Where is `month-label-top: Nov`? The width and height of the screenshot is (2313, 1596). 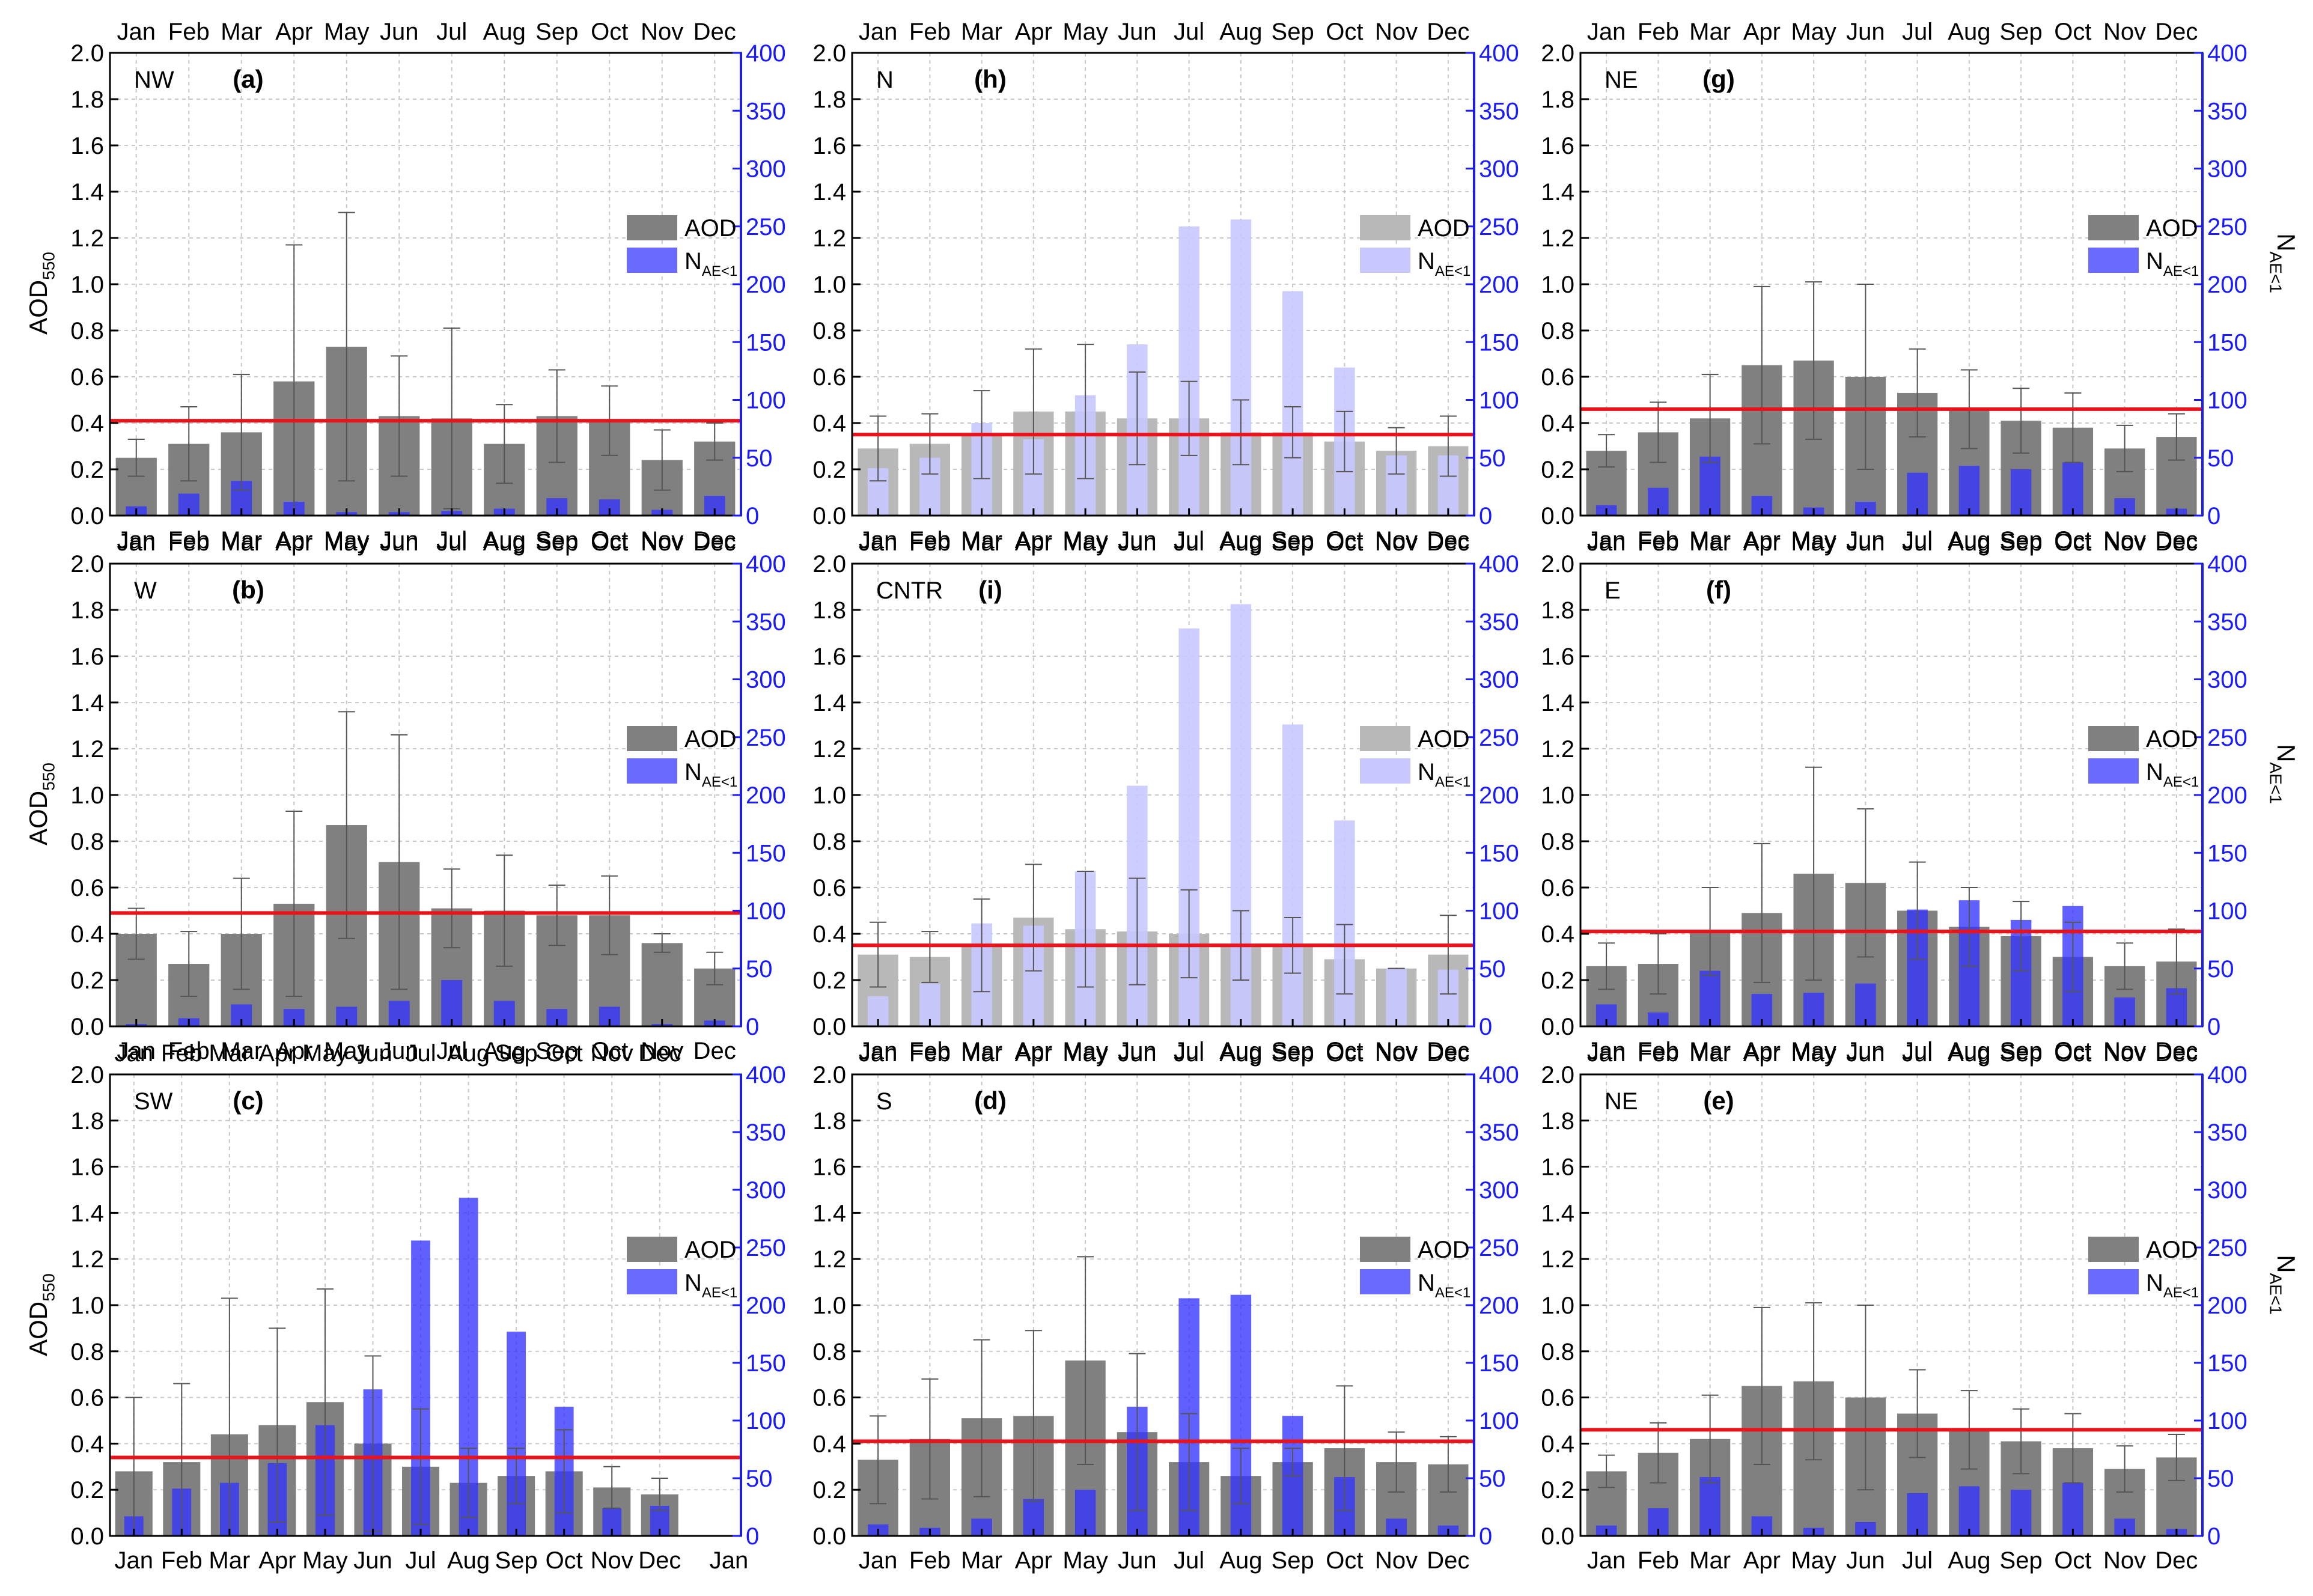
month-label-top: Nov is located at coordinates (2124, 542).